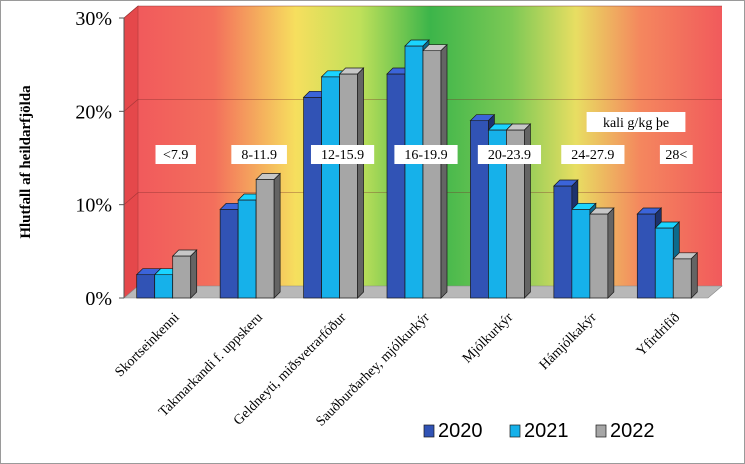  What do you see at coordinates (658, 334) in the screenshot?
I see `category-label: Yfirdrifið` at bounding box center [658, 334].